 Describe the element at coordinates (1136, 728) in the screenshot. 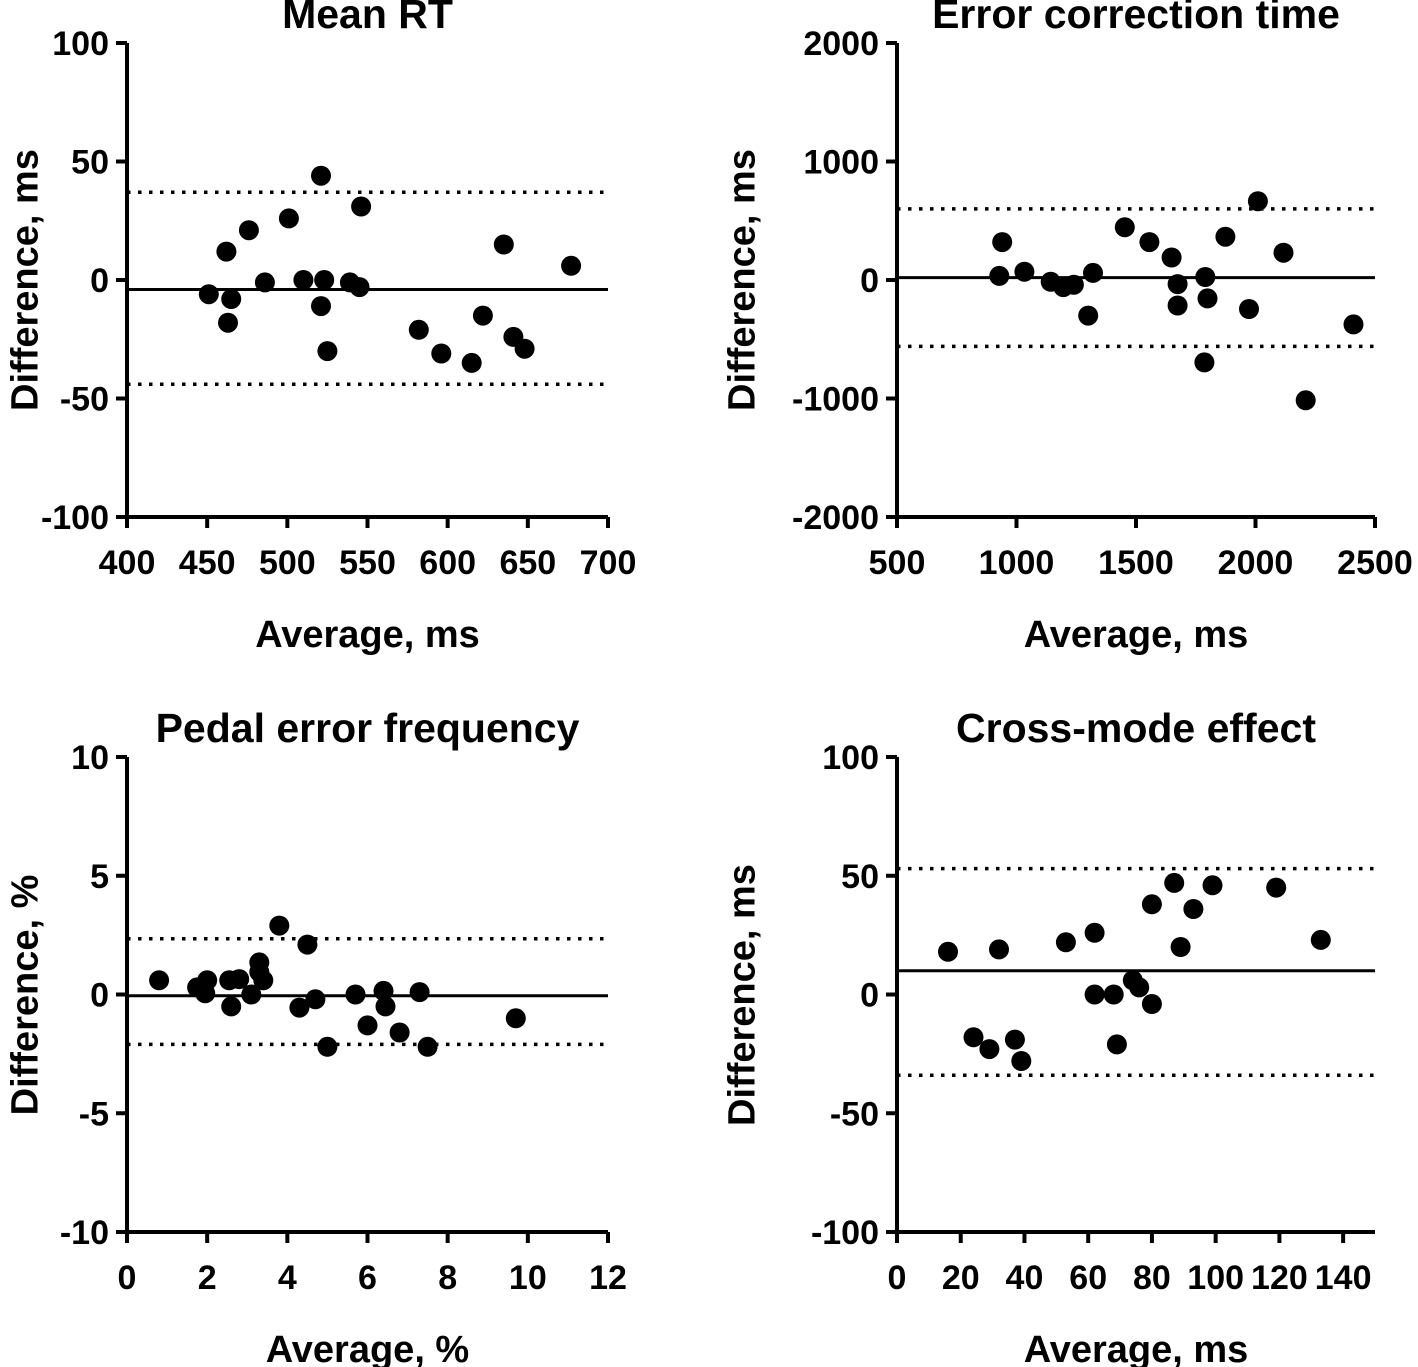

I see `chart-title: Cross-mode effect` at that location.